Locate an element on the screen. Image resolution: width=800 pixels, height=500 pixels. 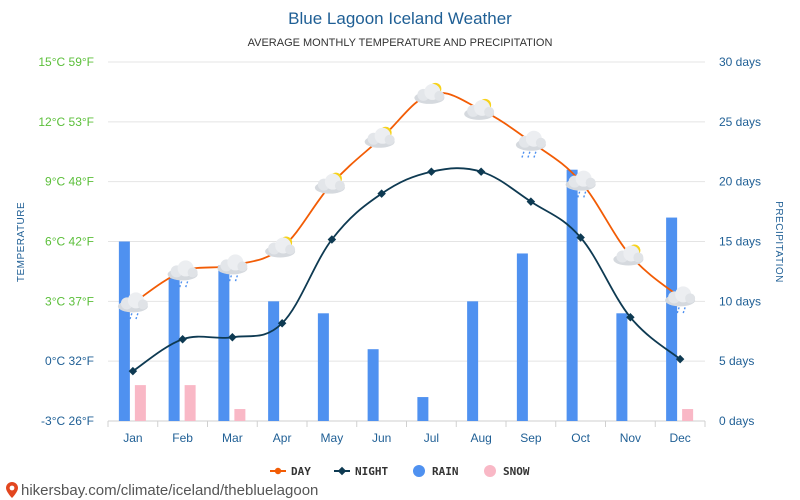
legend-label: DAY is located at coordinates (301, 471).